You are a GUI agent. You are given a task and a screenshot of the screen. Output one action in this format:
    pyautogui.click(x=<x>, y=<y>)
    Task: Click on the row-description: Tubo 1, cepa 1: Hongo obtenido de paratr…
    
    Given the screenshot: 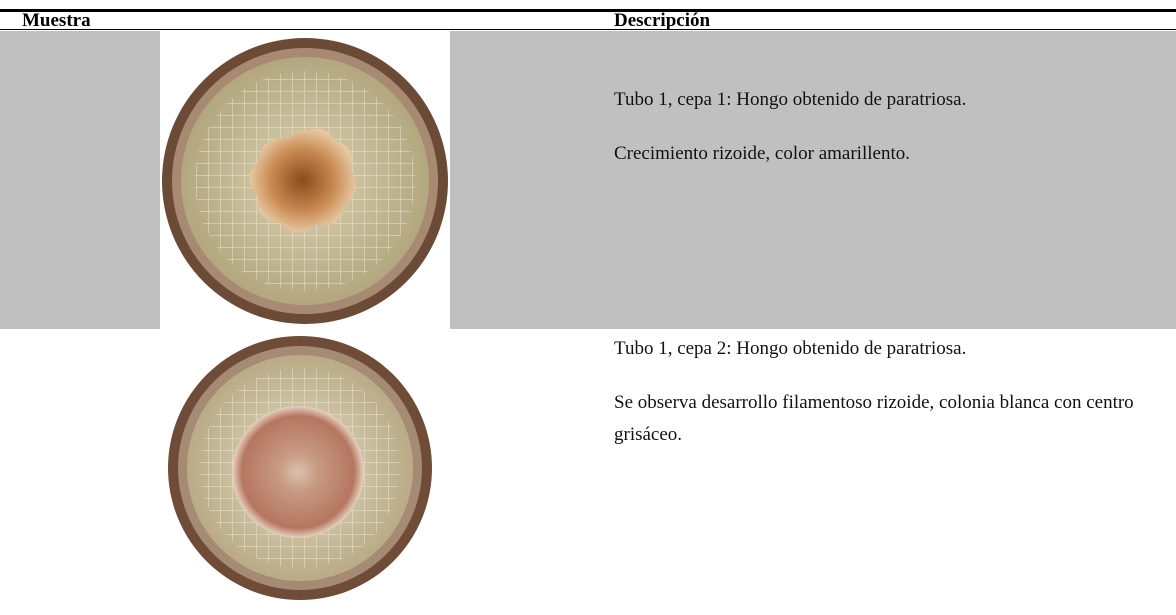 What is the action you would take?
    pyautogui.click(x=894, y=138)
    